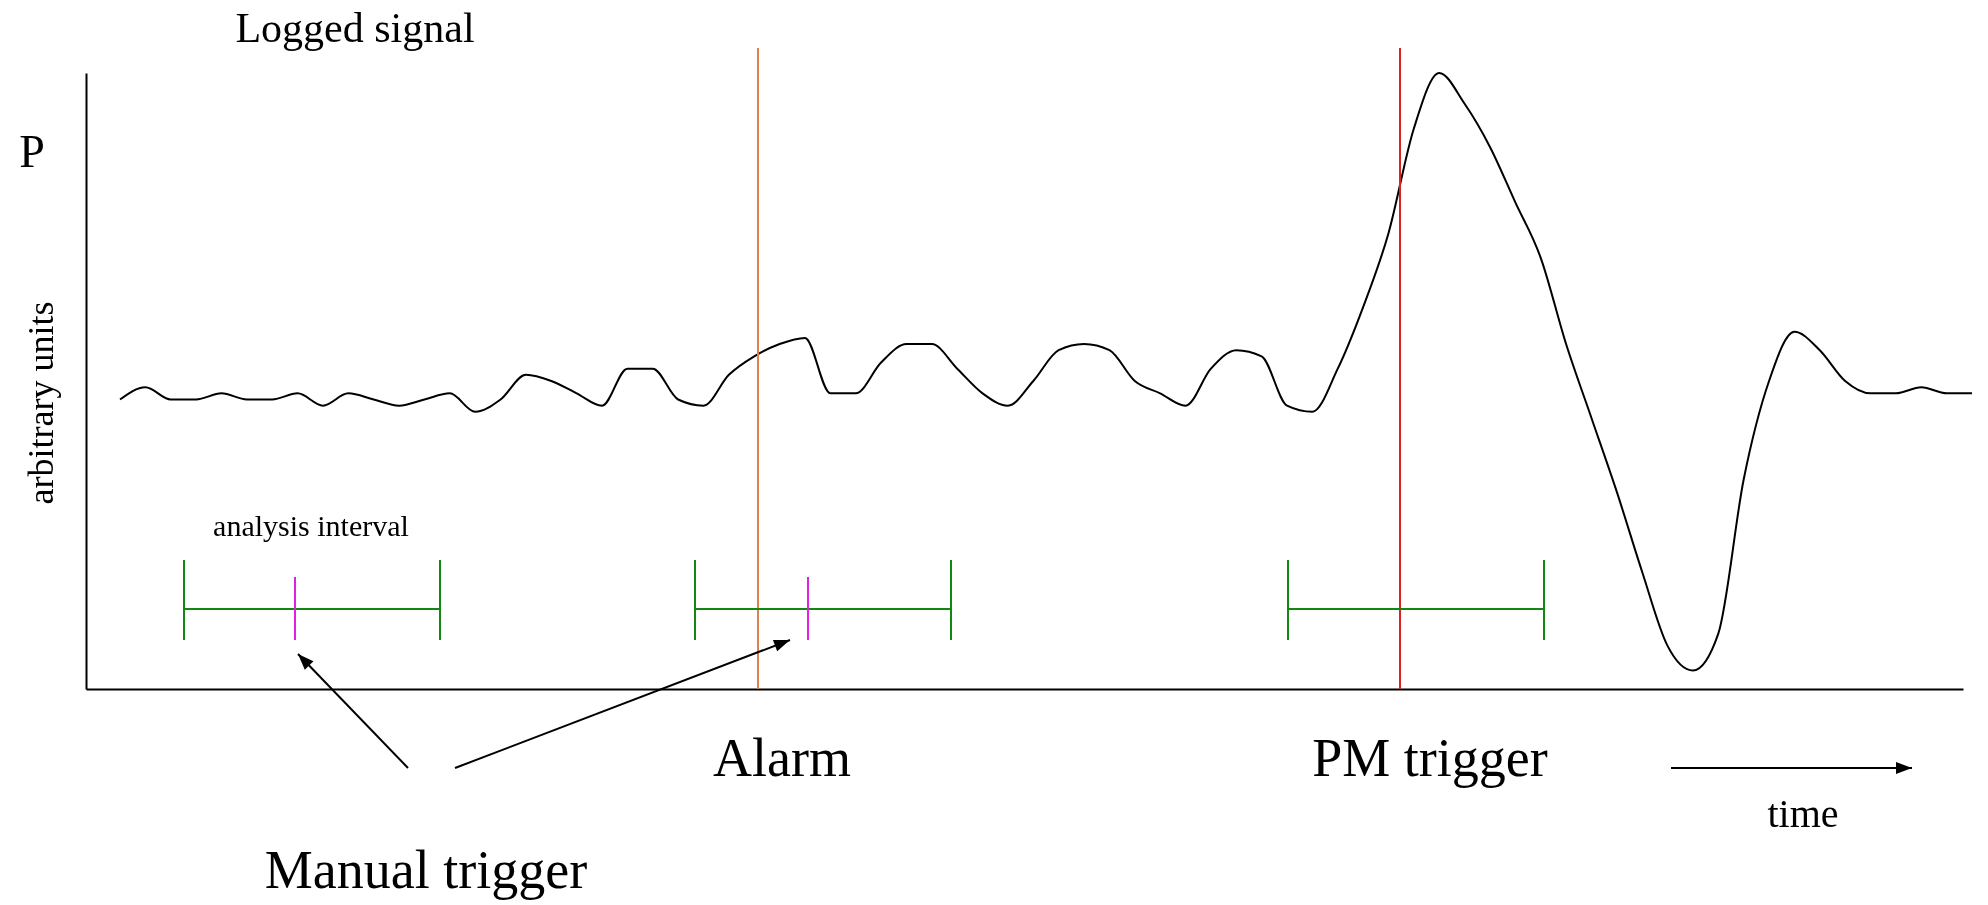  I want to click on chart-title: Logged signal, so click(355, 28).